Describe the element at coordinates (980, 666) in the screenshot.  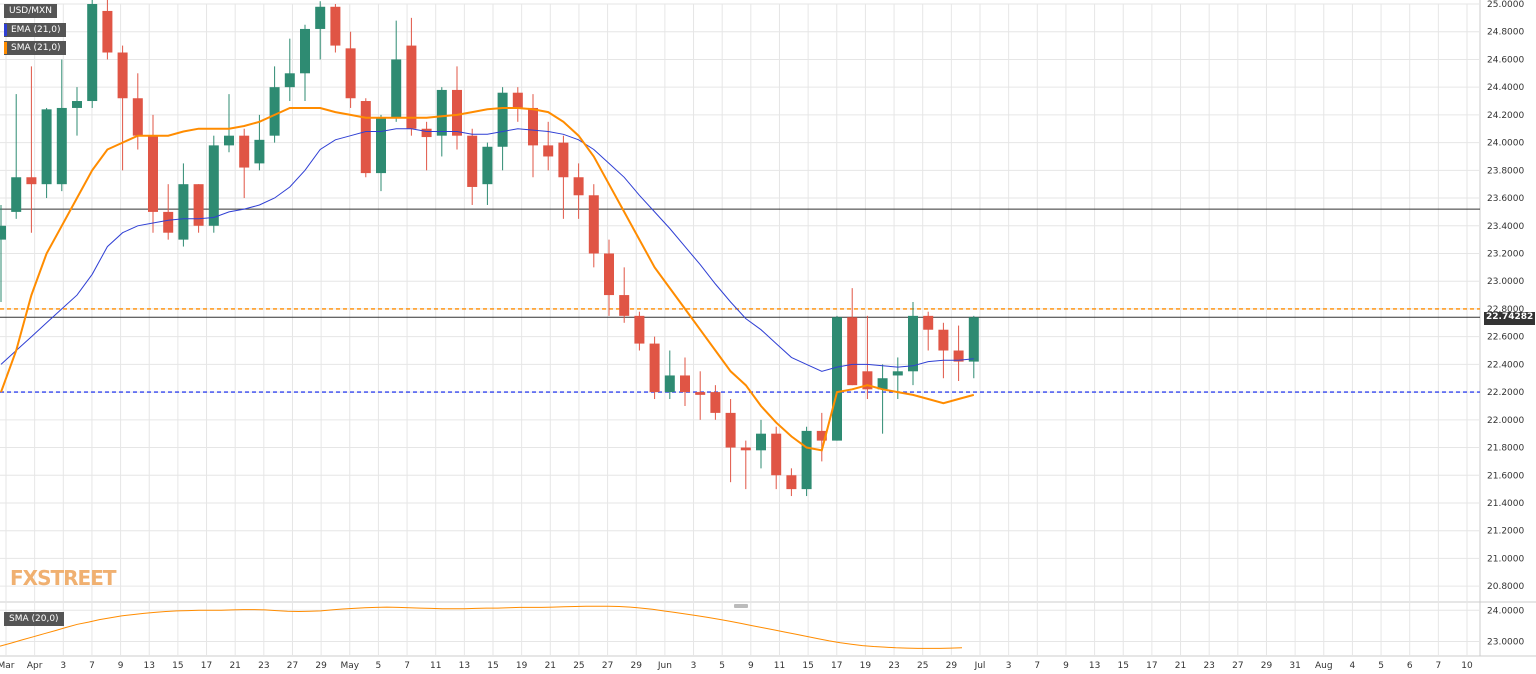
I see `x-tick-label: Jul` at that location.